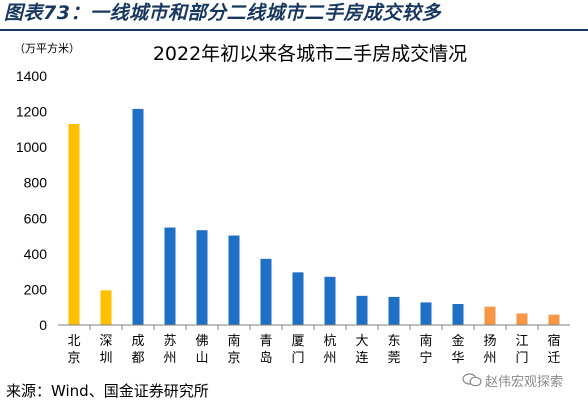 This screenshot has height=406, width=588. What do you see at coordinates (297, 350) in the screenshot?
I see `x-tick-label: 厦门` at bounding box center [297, 350].